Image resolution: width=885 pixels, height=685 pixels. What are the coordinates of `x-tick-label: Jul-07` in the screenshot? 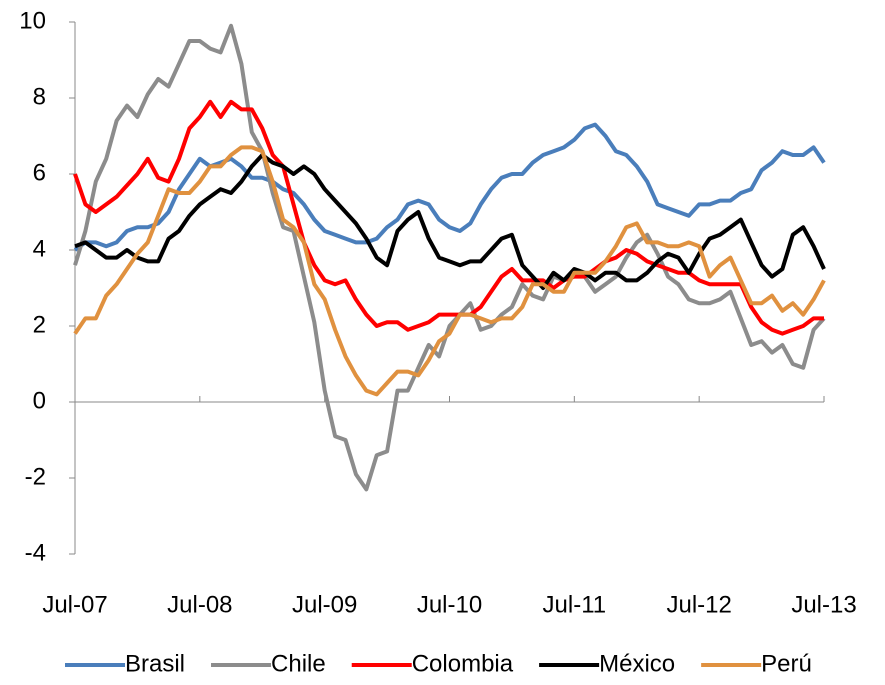 It's located at (74, 604).